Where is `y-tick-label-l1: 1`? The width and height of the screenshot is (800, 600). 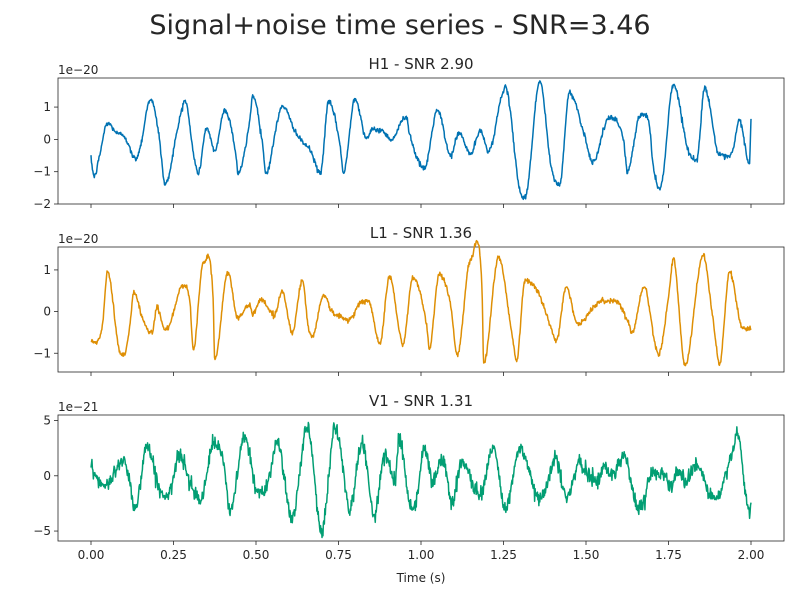
y-tick-label-l1: 1 is located at coordinates (47, 270).